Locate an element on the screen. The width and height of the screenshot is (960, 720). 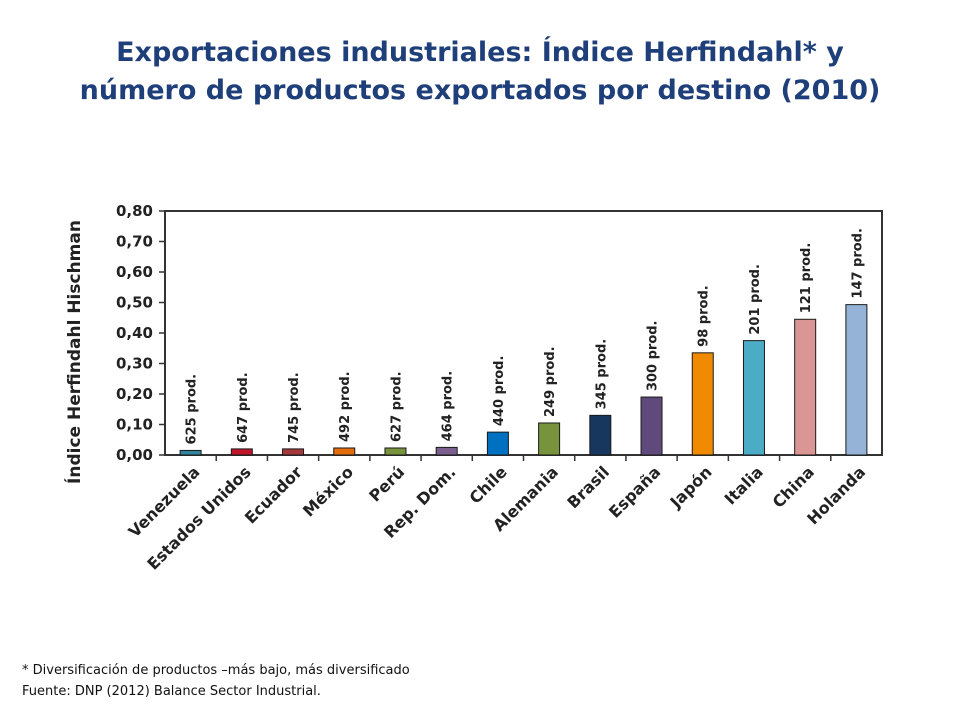
data-label: 440 prod. is located at coordinates (499, 391).